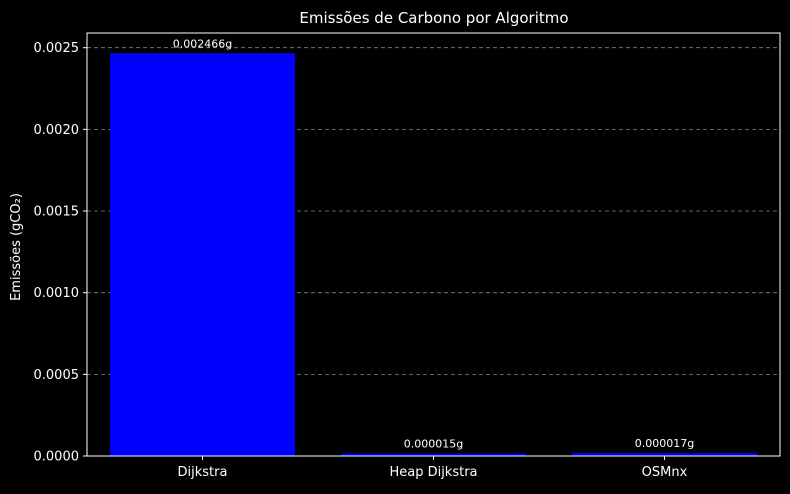 This screenshot has height=494, width=790. Describe the element at coordinates (664, 443) in the screenshot. I see `bar-value-label: 0.000017g` at that location.